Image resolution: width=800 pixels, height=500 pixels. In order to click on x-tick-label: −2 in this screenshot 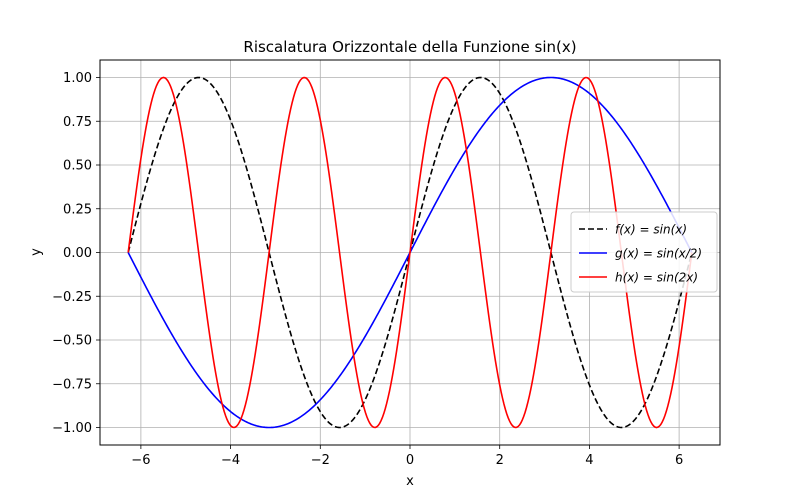, I will do `click(320, 460)`.